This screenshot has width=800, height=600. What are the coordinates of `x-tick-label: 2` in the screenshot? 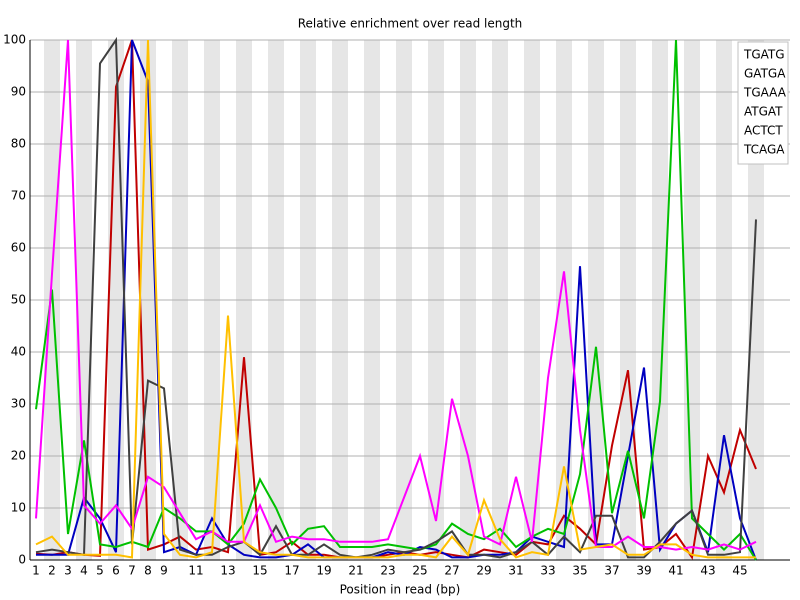 It's located at (52, 571).